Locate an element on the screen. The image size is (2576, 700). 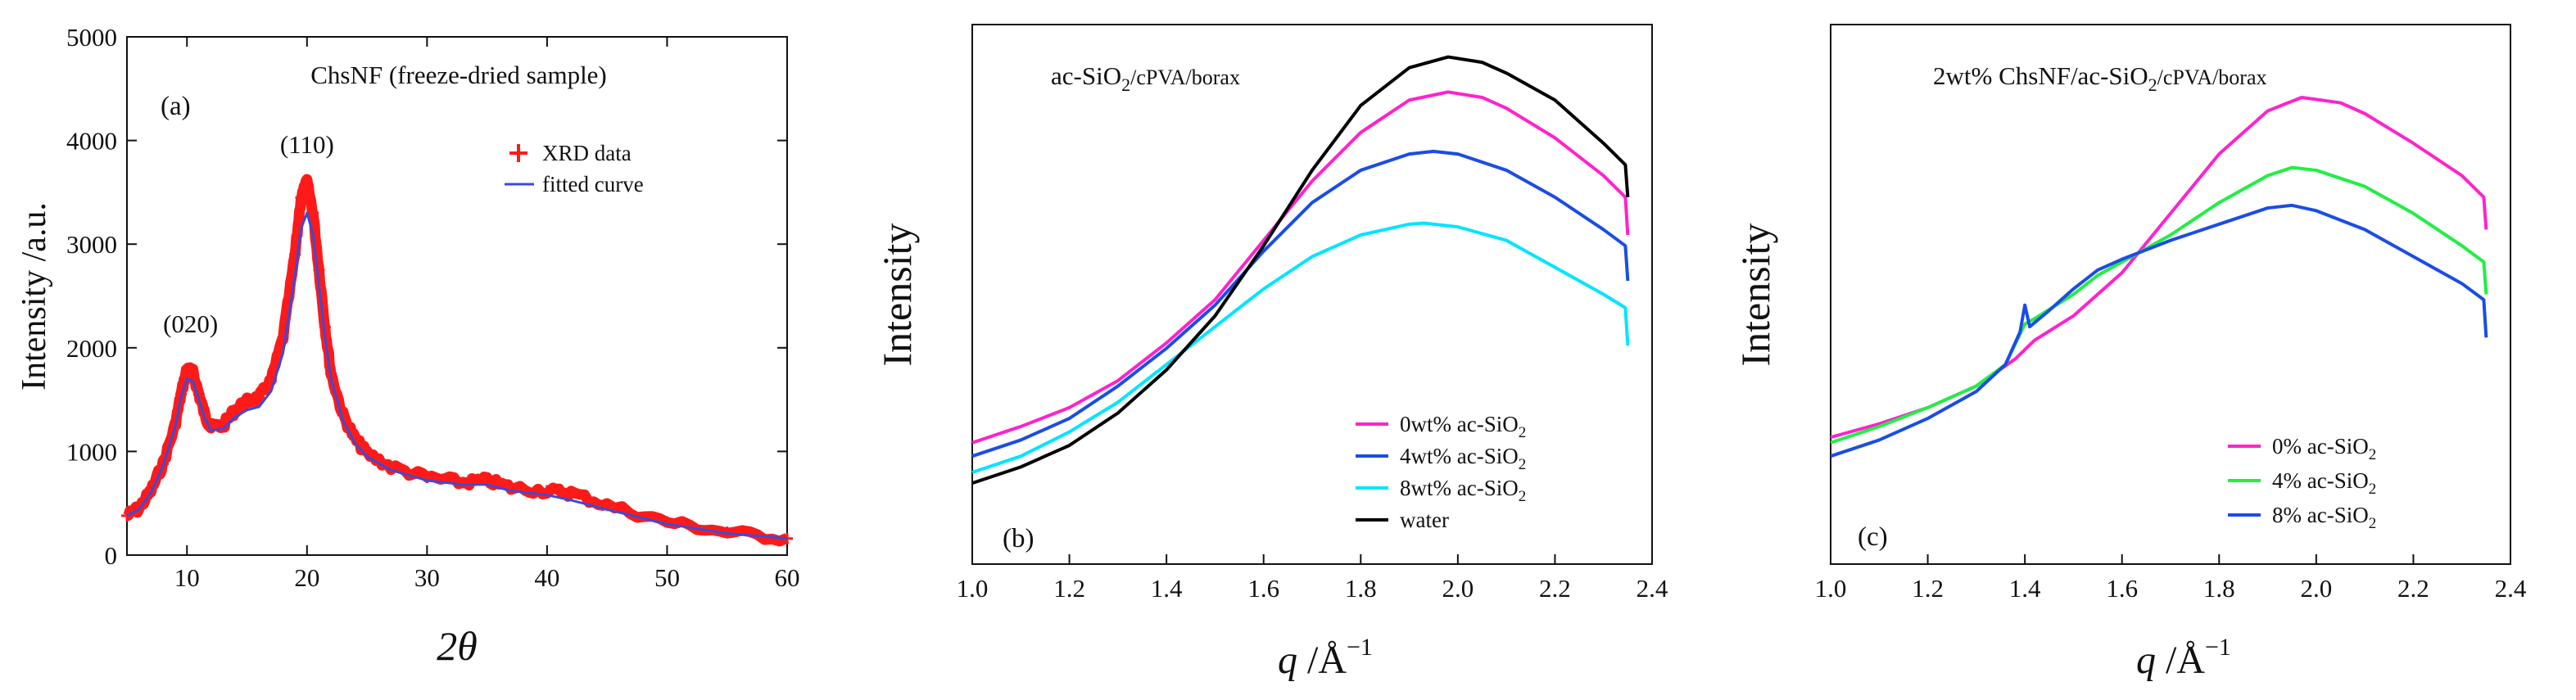
series-0wt-ac-sio2 is located at coordinates (1300, 267).